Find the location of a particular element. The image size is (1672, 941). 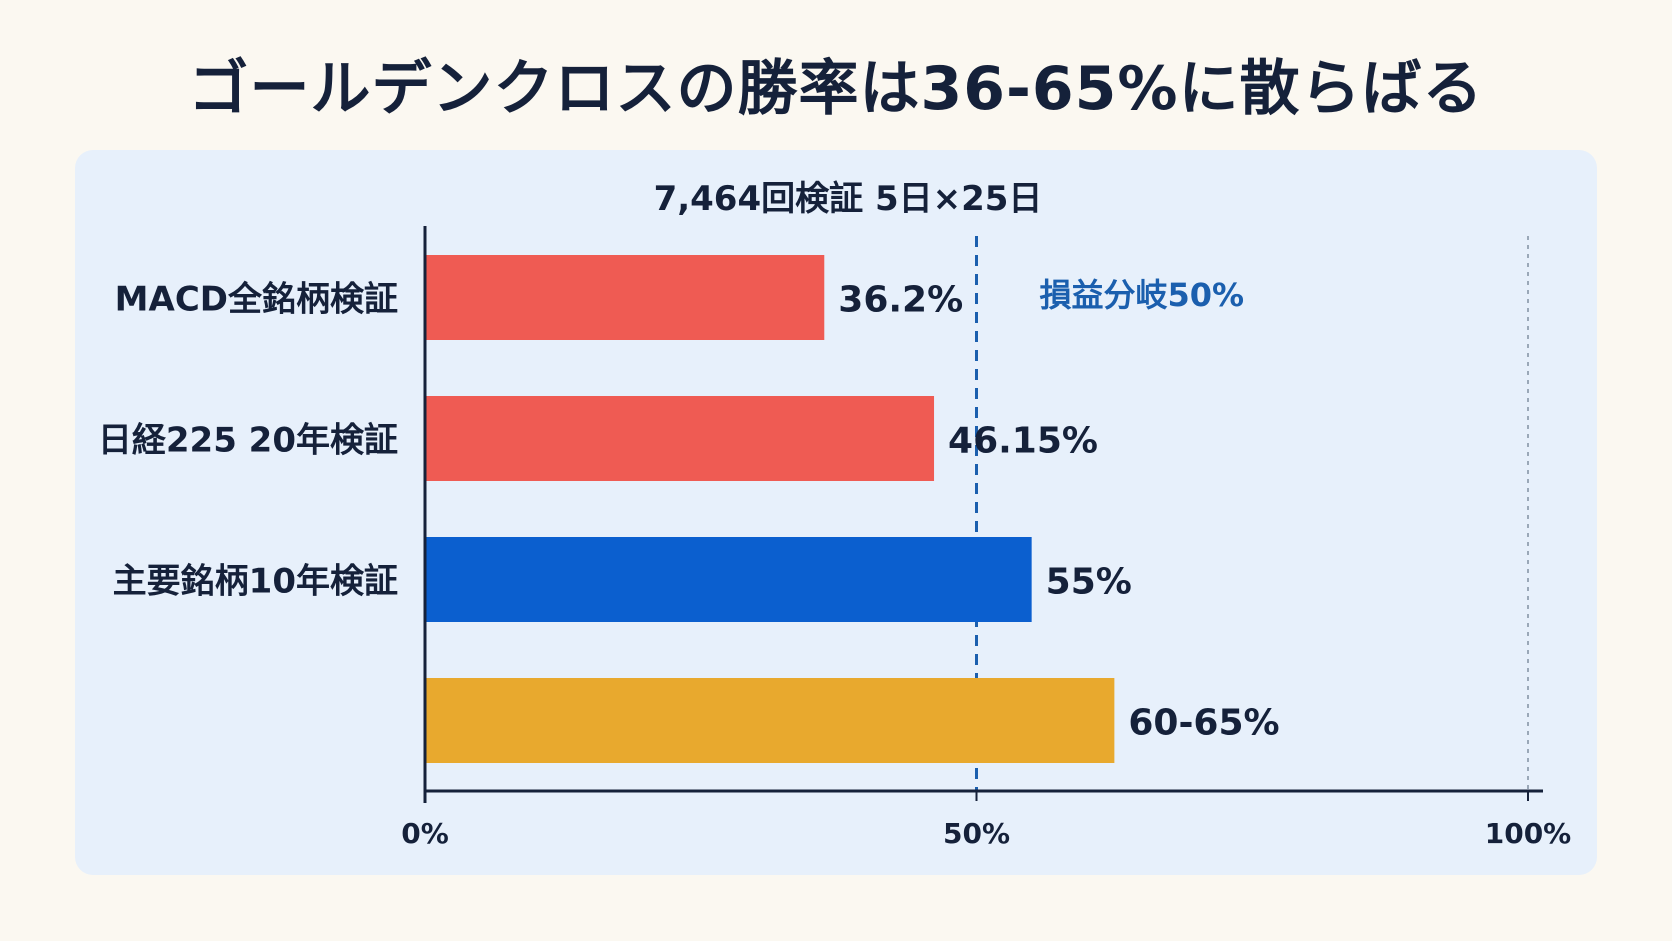

bar-value-label: 55% is located at coordinates (1089, 582).